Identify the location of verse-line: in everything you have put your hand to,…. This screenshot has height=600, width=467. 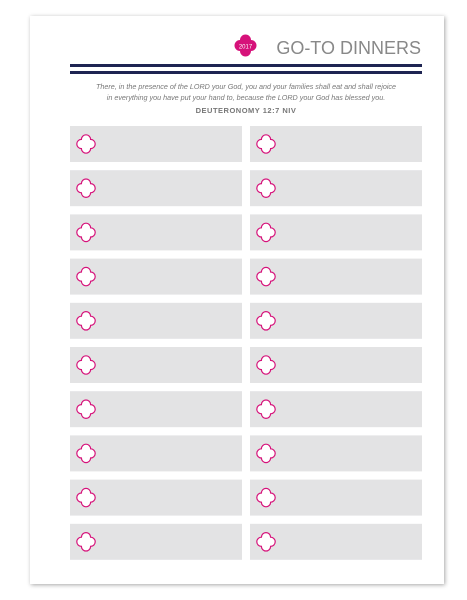
(246, 97).